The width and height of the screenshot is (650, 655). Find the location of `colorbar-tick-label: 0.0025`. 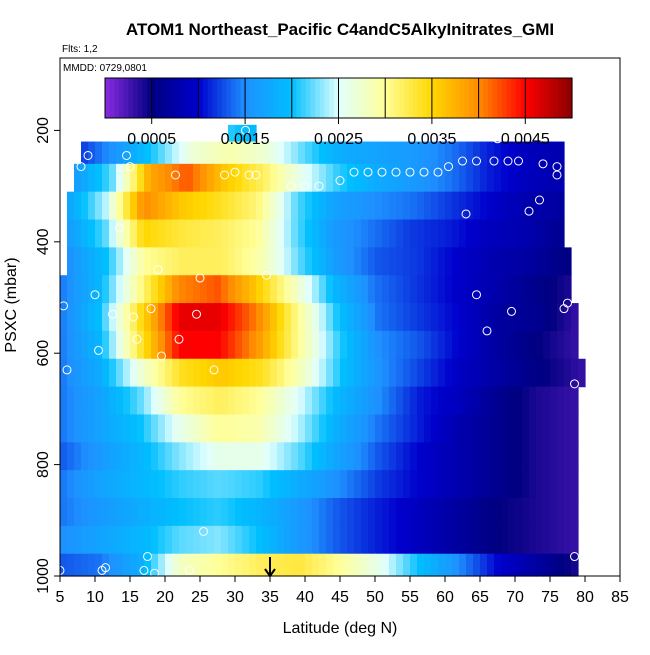

colorbar-tick-label: 0.0025 is located at coordinates (338, 139).